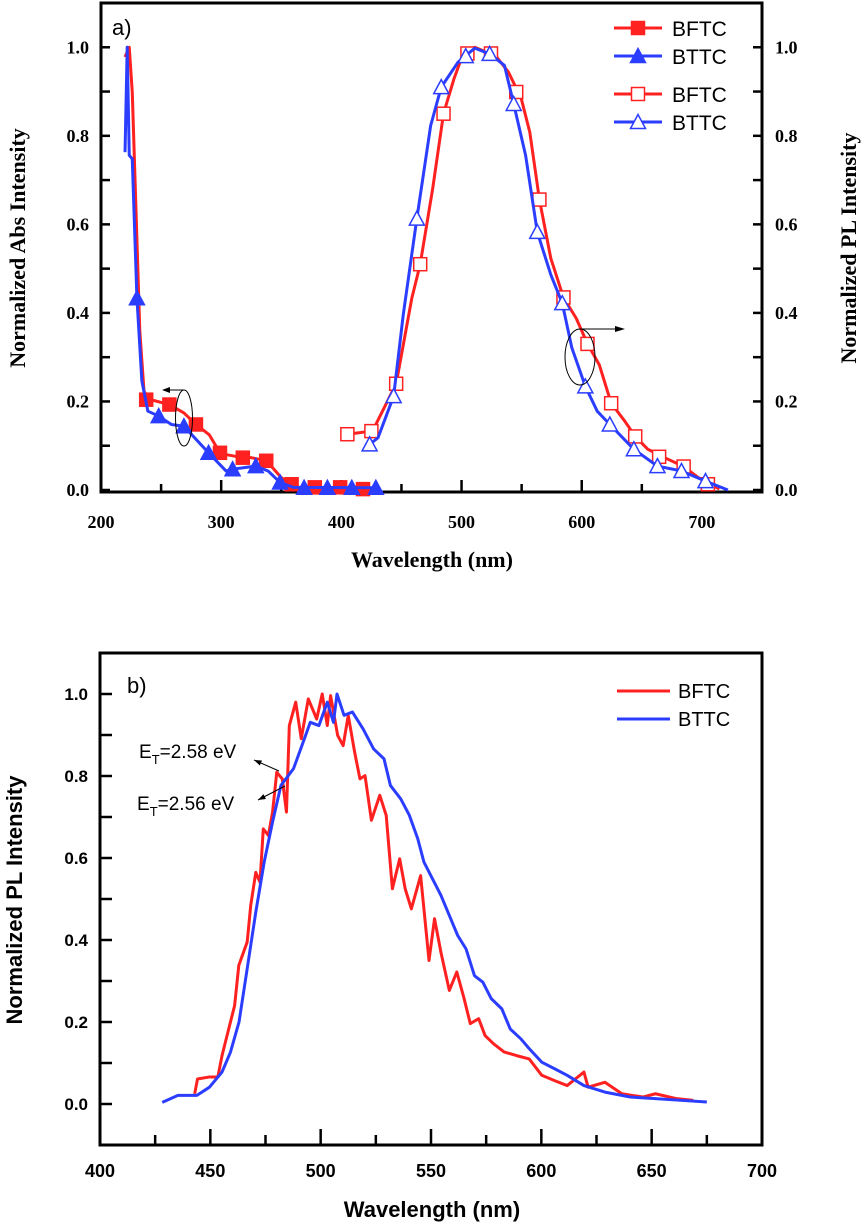 The height and width of the screenshot is (1227, 865). I want to click on y-tick-label: 0.6, so click(76, 858).